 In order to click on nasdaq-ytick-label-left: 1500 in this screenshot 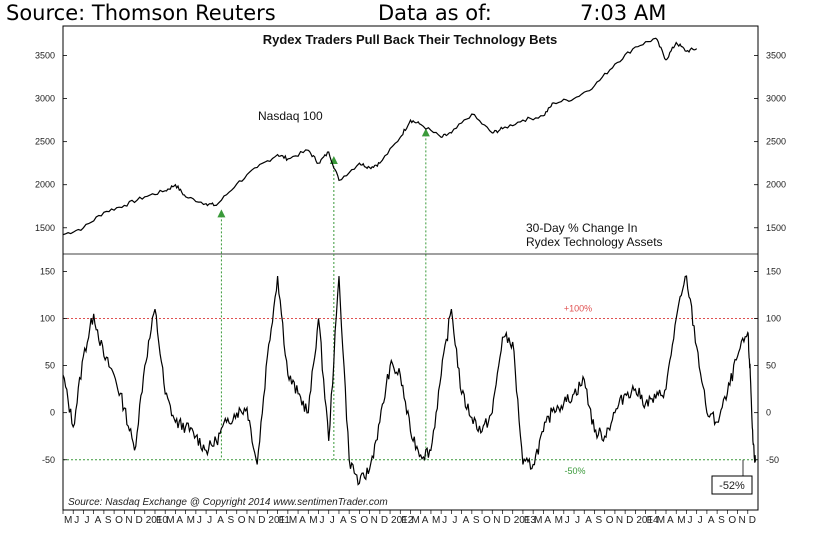, I will do `click(45, 228)`.